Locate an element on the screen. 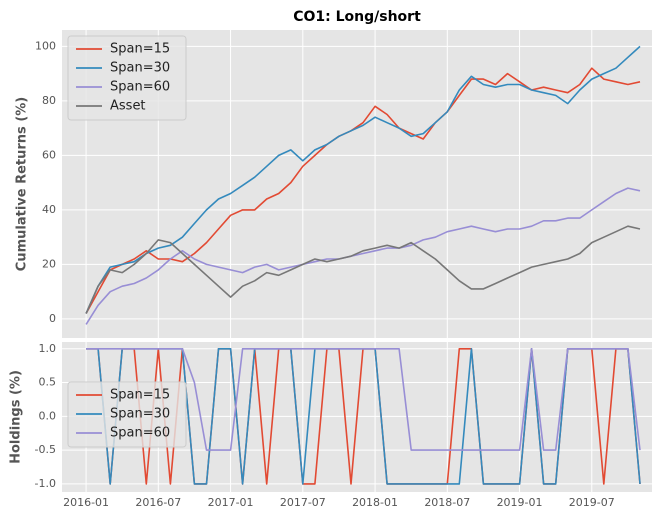  y-tick-label: -0.5 is located at coordinates (45, 449).